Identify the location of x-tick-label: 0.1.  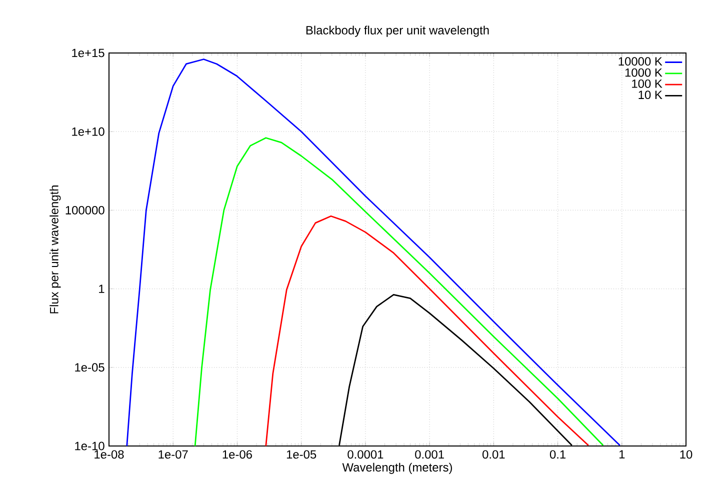
(558, 454).